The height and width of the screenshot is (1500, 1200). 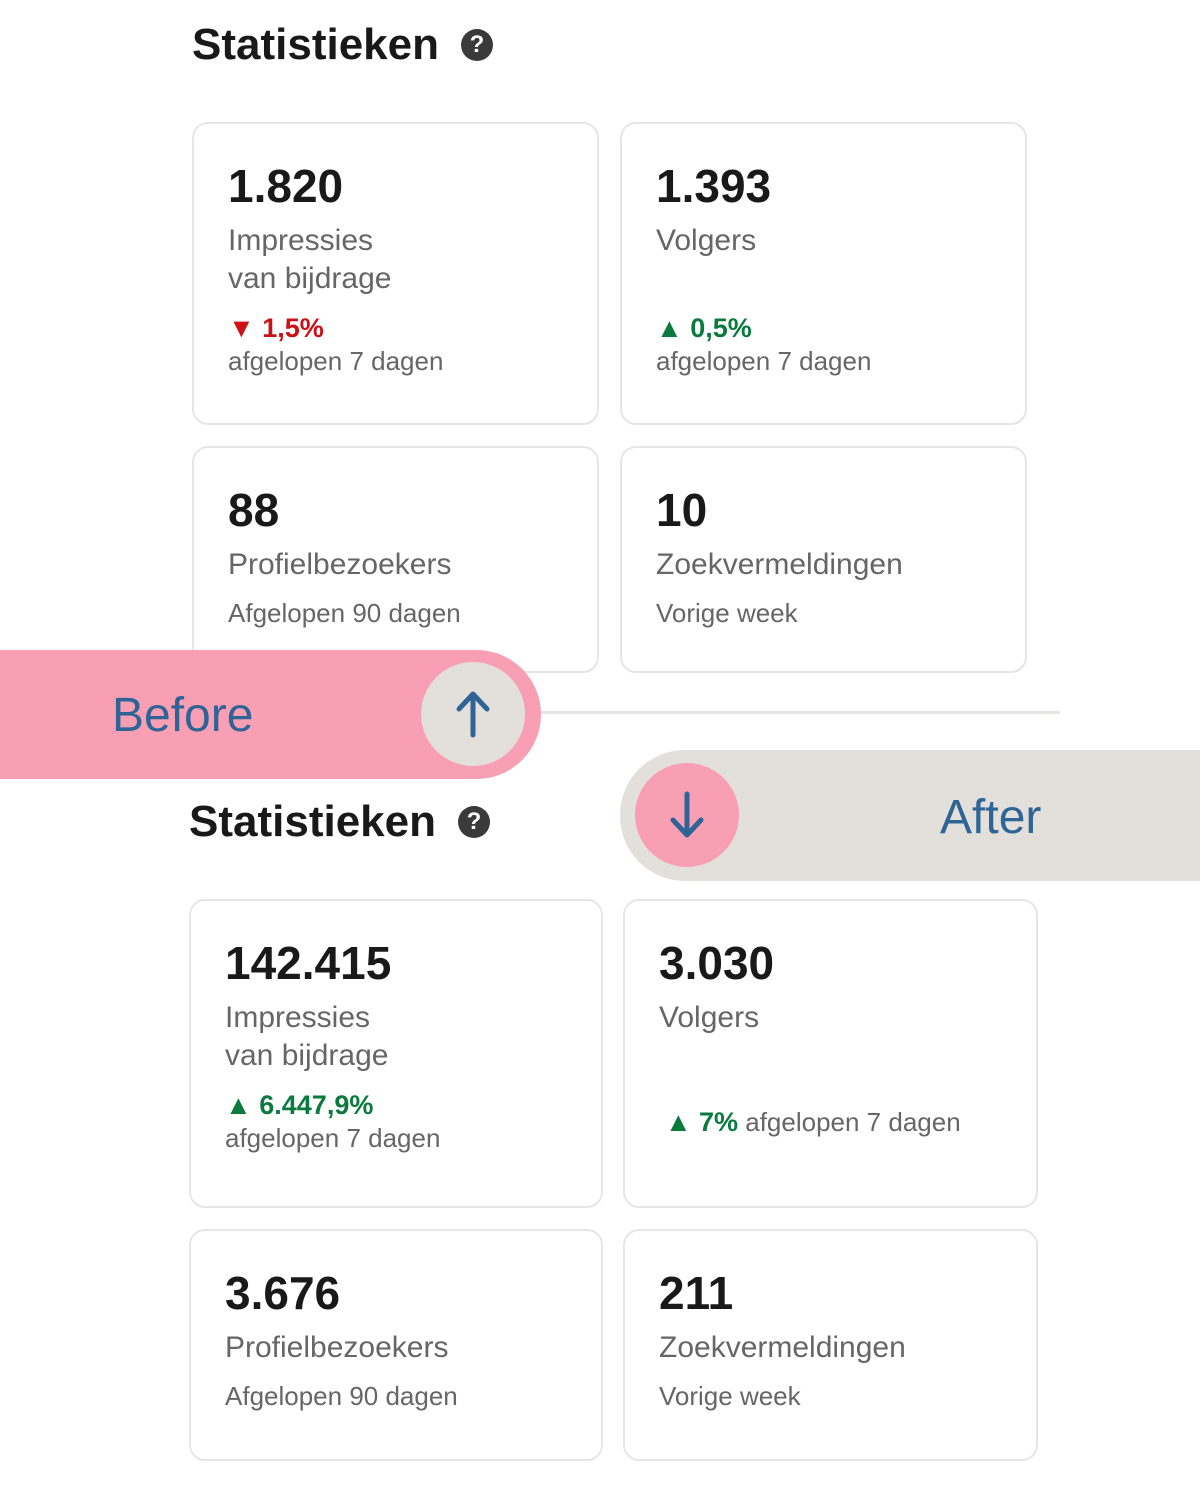 What do you see at coordinates (823, 273) in the screenshot?
I see `stat-card-followers: 1.393 Volgers ▲ 0,5% afgelopen 7 dagen` at bounding box center [823, 273].